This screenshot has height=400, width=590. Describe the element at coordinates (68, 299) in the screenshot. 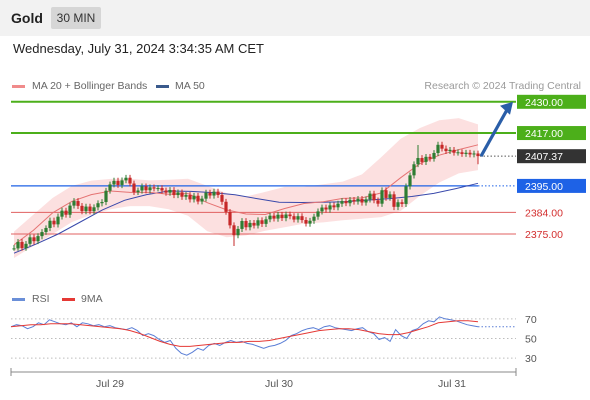

I see `rsi-ma-legend-swatch` at that location.